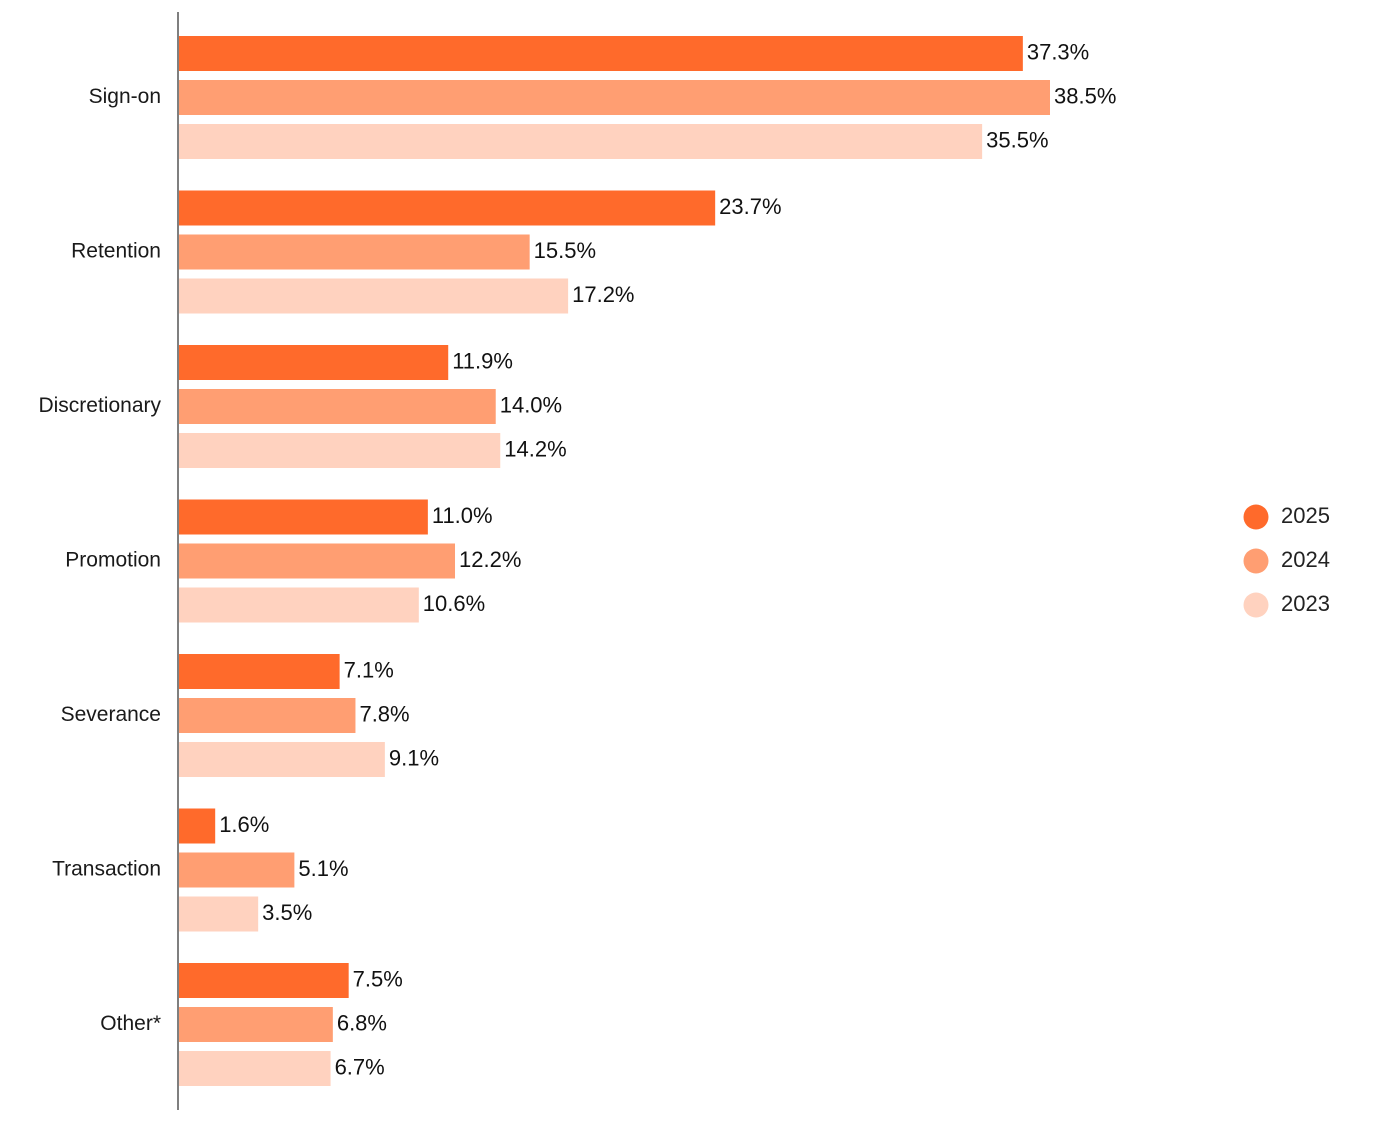 This screenshot has width=1378, height=1130. What do you see at coordinates (237, 870) in the screenshot?
I see `bar-transaction-2024` at bounding box center [237, 870].